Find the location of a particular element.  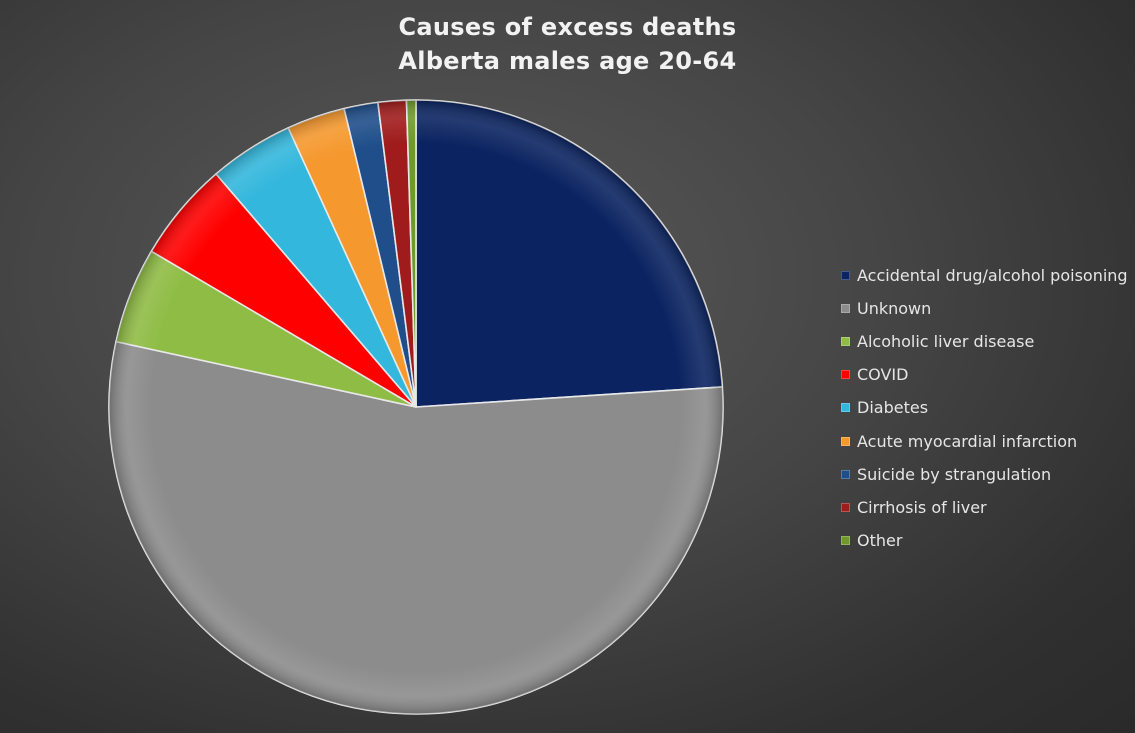

legend-item: Diabetes is located at coordinates (986, 407).